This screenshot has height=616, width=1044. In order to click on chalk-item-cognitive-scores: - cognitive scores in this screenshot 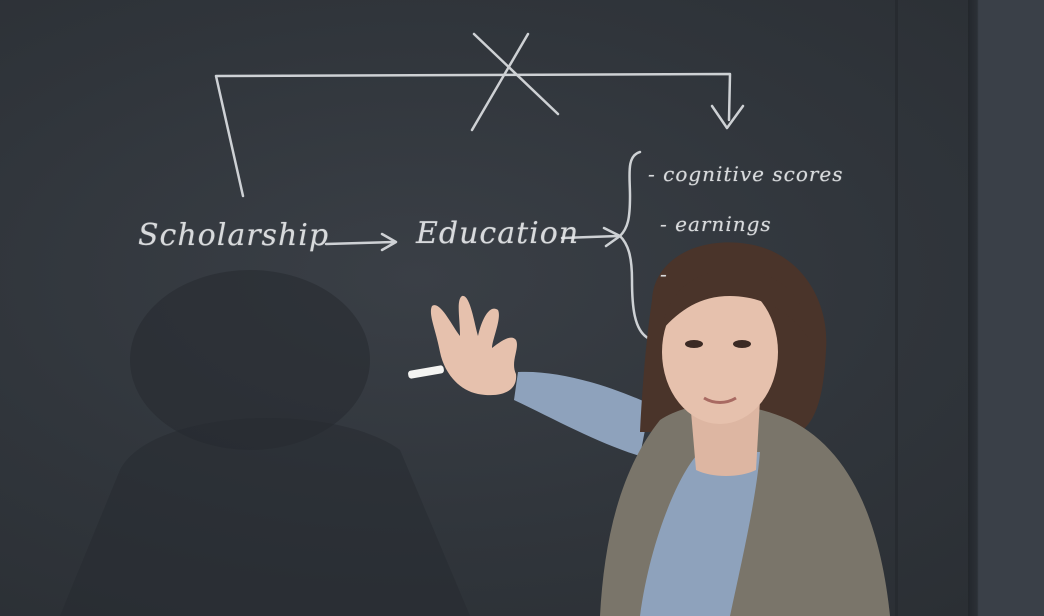, I will do `click(746, 174)`.